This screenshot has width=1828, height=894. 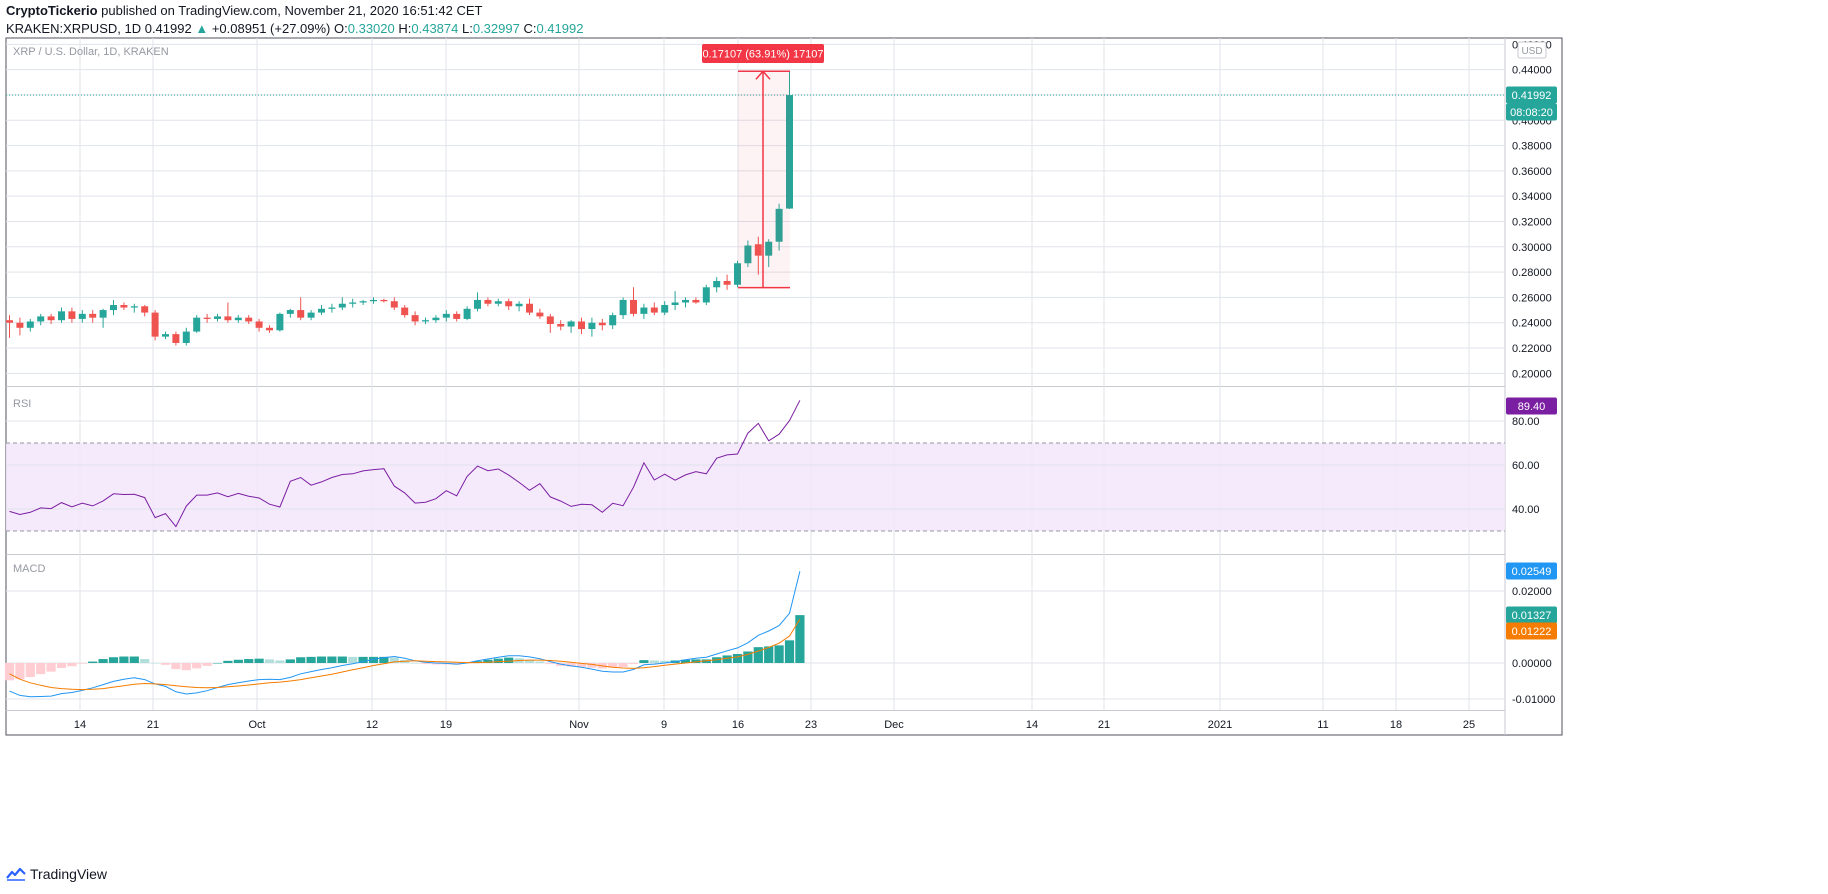 I want to click on currency-button, so click(x=1532, y=50).